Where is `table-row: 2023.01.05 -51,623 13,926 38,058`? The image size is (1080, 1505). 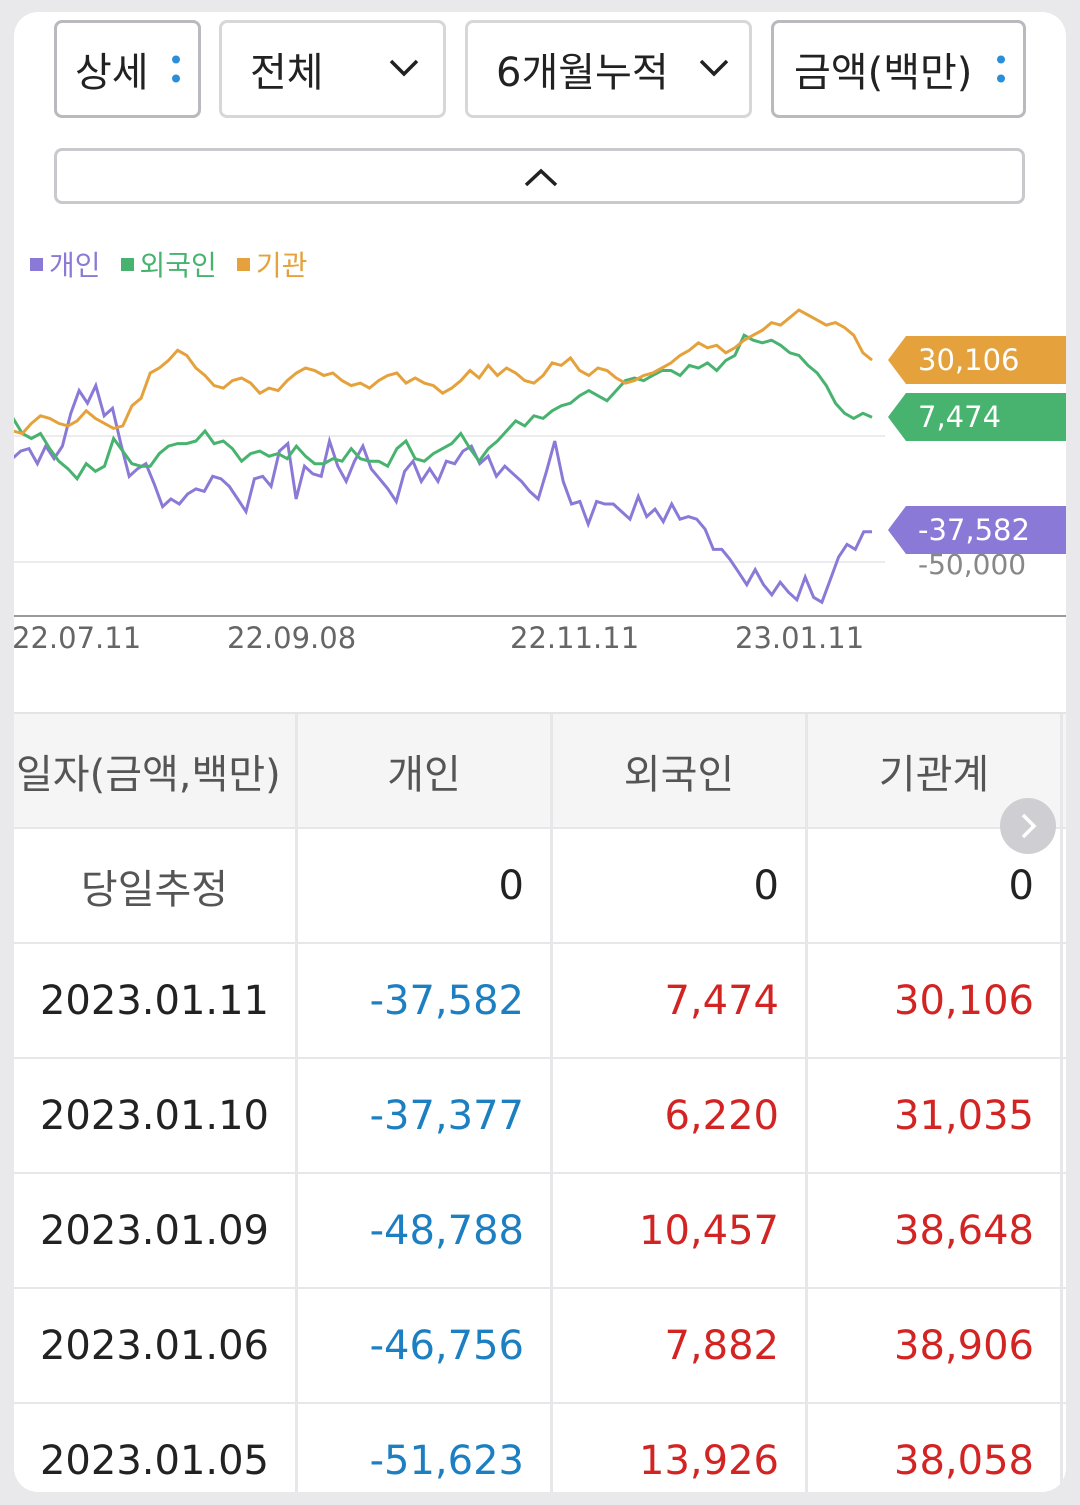
table-row: 2023.01.05 -51,623 13,926 38,058 is located at coordinates (540, 1448).